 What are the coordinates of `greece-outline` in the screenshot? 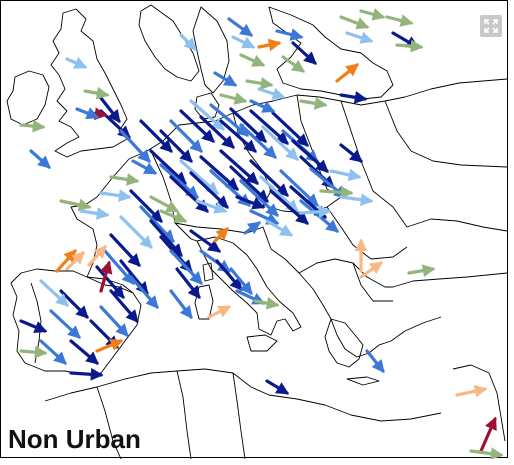 It's located at (344, 343).